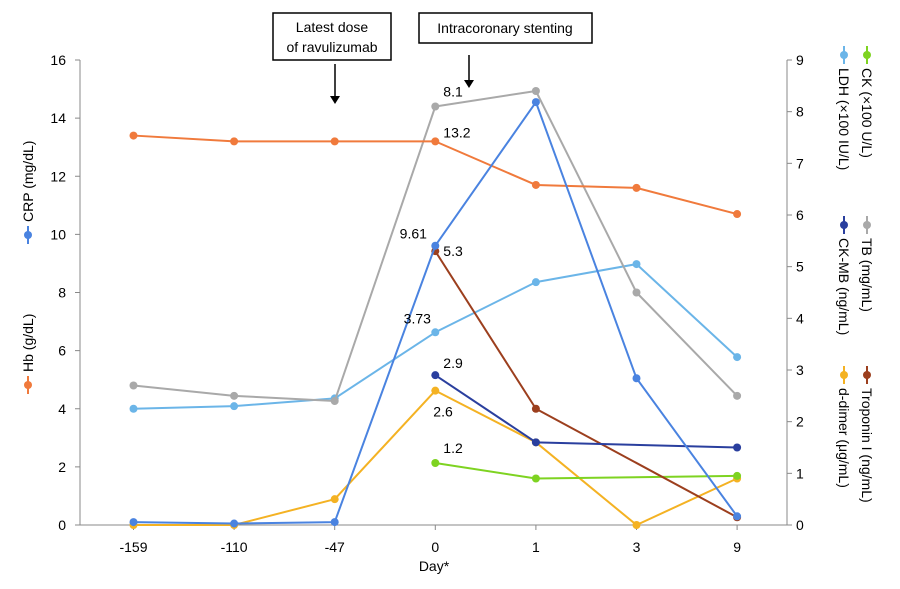 The height and width of the screenshot is (589, 900). I want to click on series-line-ck-100-u-l, so click(586, 471).